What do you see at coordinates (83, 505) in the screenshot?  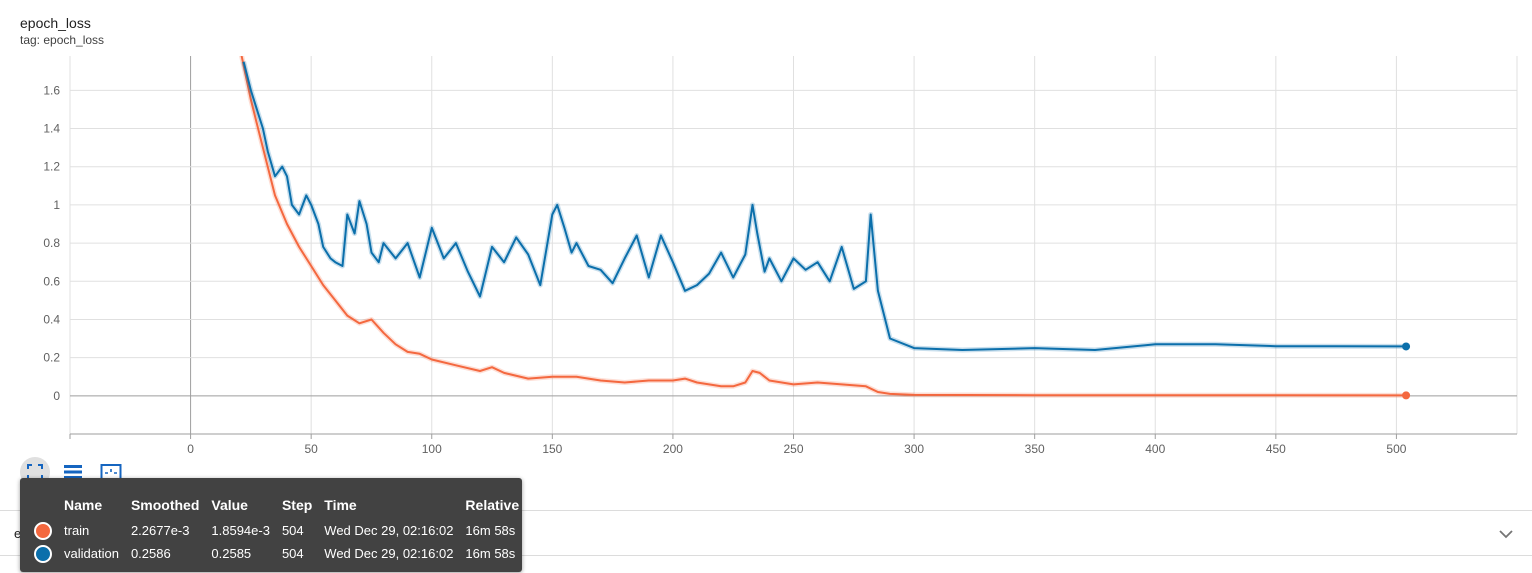 I see `tooltip-header-name: Name` at bounding box center [83, 505].